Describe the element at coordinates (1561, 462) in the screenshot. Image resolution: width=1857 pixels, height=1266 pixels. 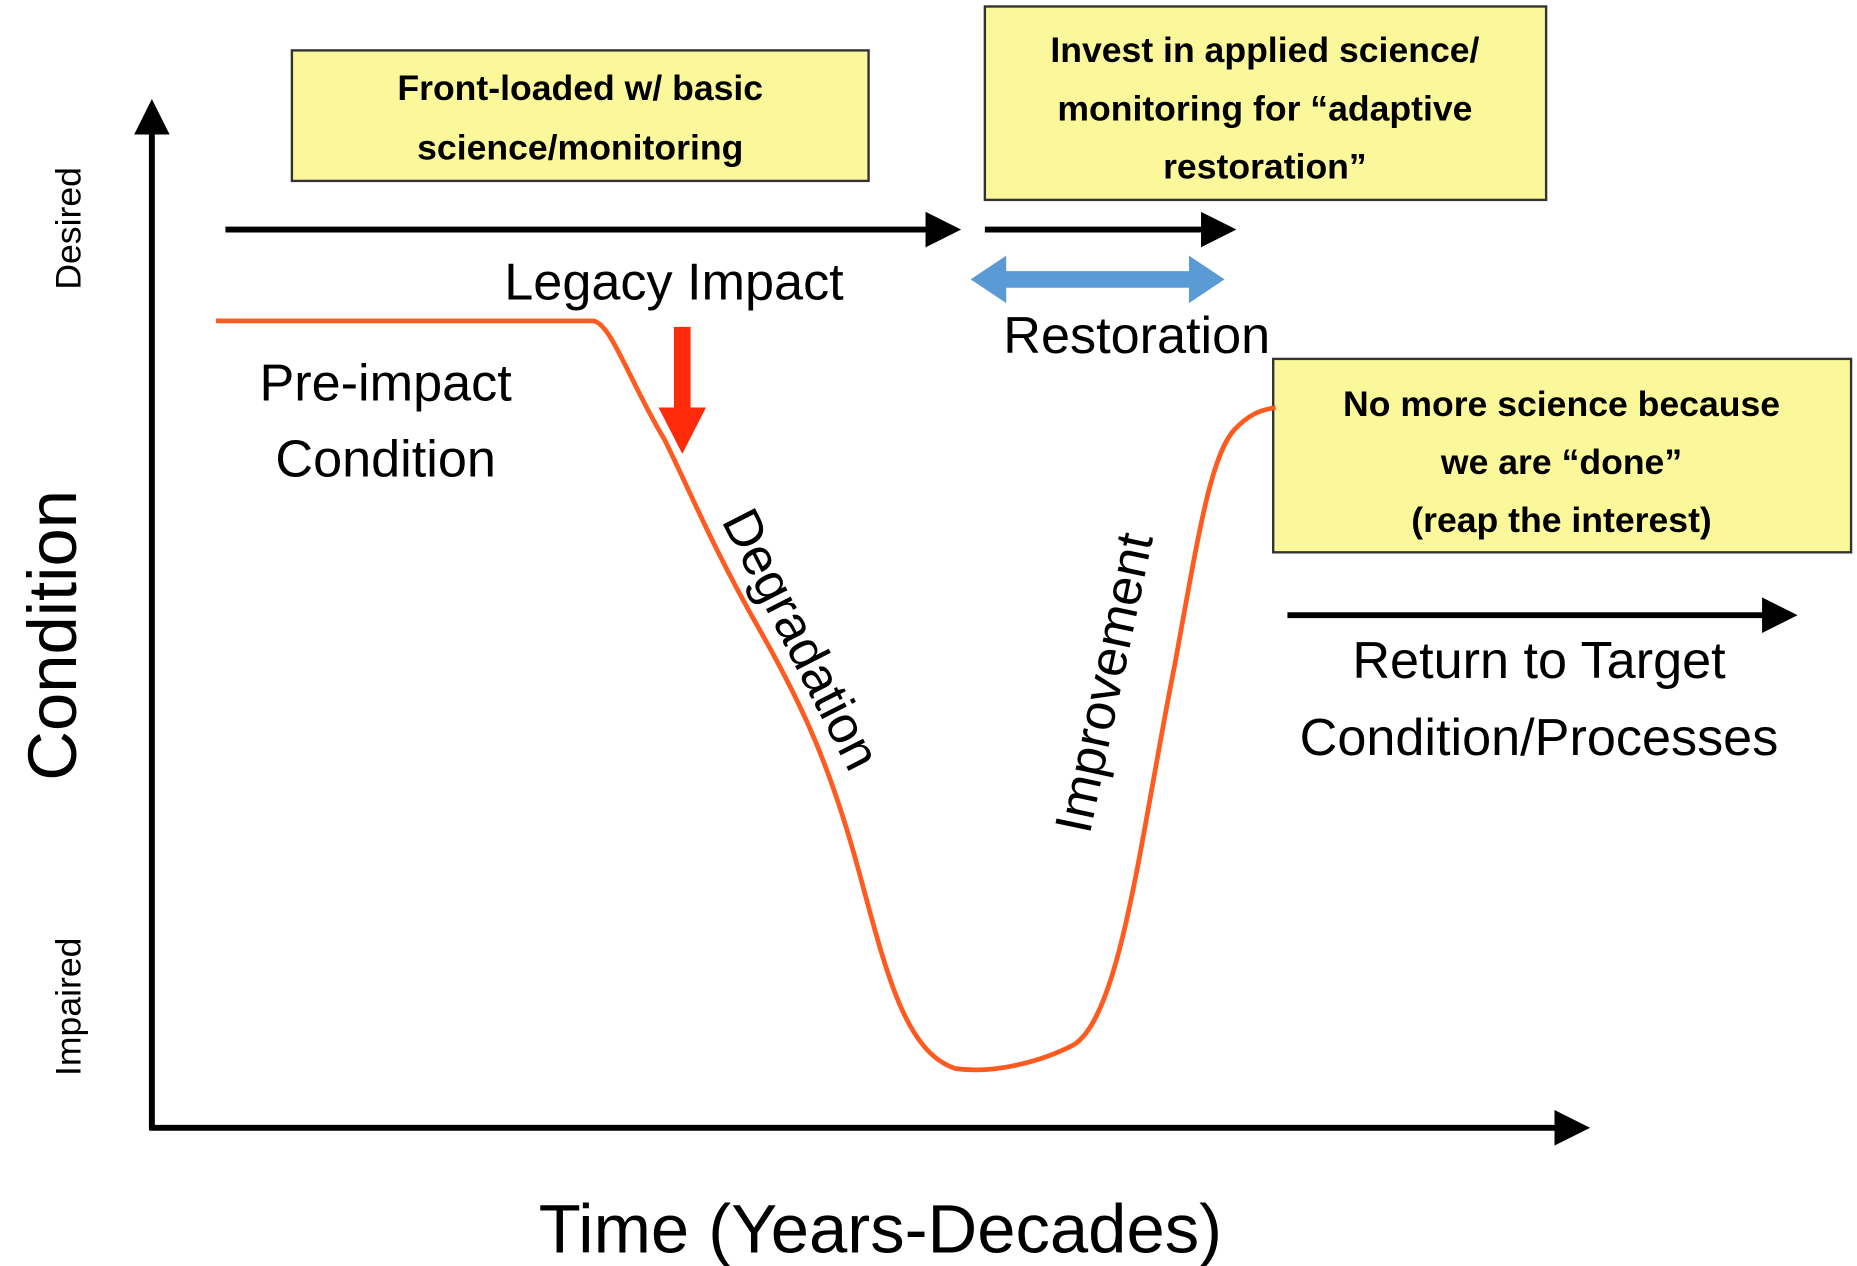
I see `box-text: we are “done”` at that location.